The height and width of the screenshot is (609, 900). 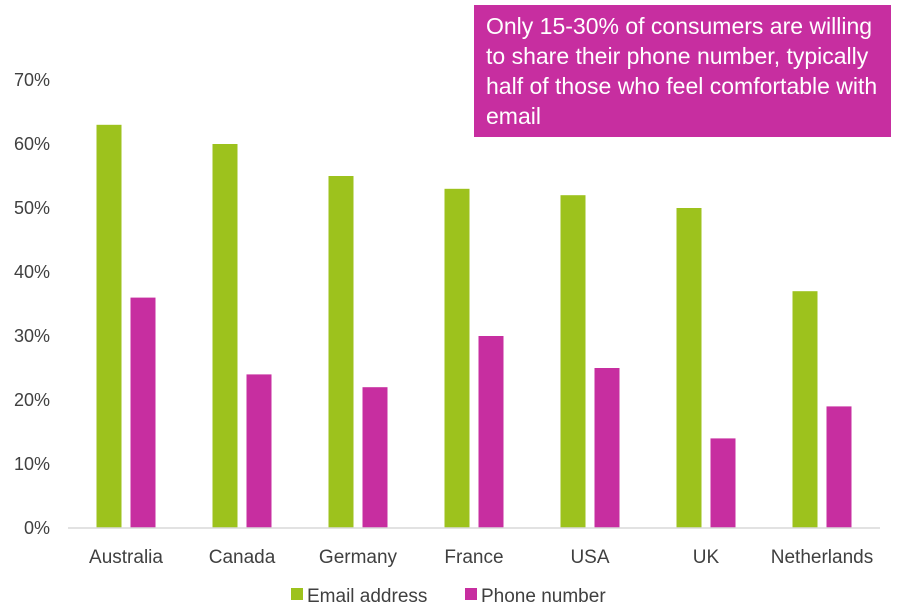 What do you see at coordinates (367, 596) in the screenshot?
I see `legend-email-label: Email address` at bounding box center [367, 596].